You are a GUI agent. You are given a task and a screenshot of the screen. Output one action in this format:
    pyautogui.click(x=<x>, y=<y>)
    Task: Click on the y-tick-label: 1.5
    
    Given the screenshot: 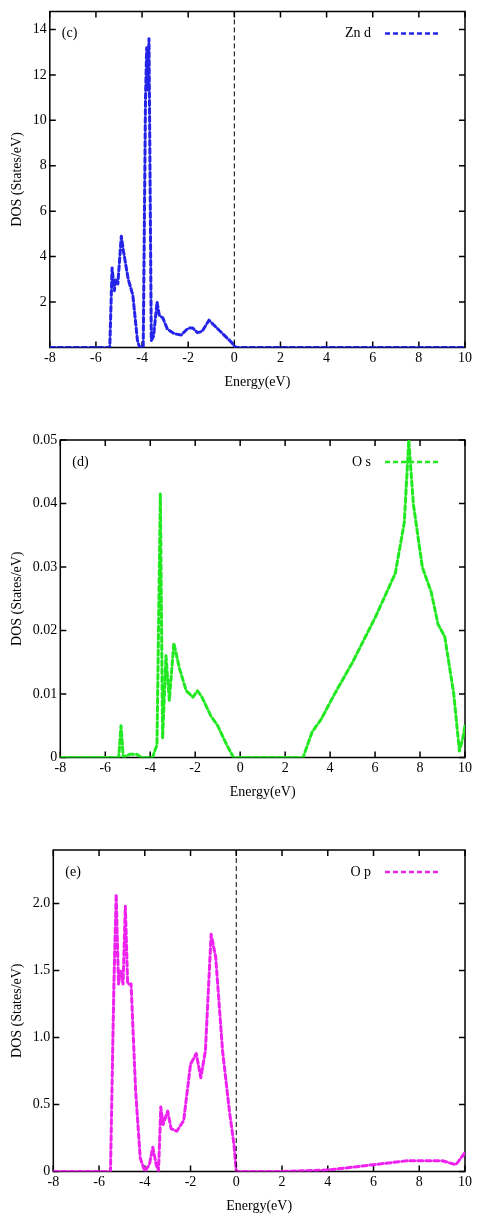 What is the action you would take?
    pyautogui.click(x=41, y=970)
    